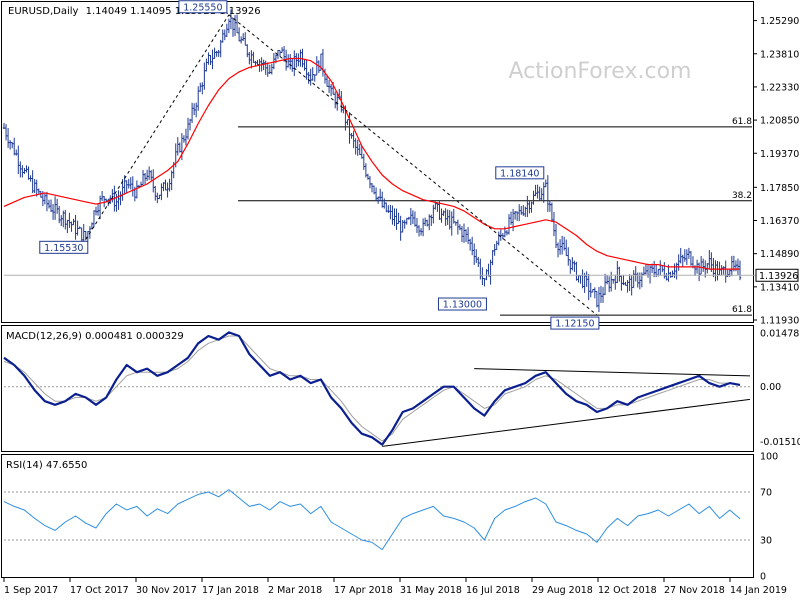 This screenshot has height=600, width=800. Describe the element at coordinates (493, 590) in the screenshot. I see `x-tick-label: 16 Jul 2018` at that location.